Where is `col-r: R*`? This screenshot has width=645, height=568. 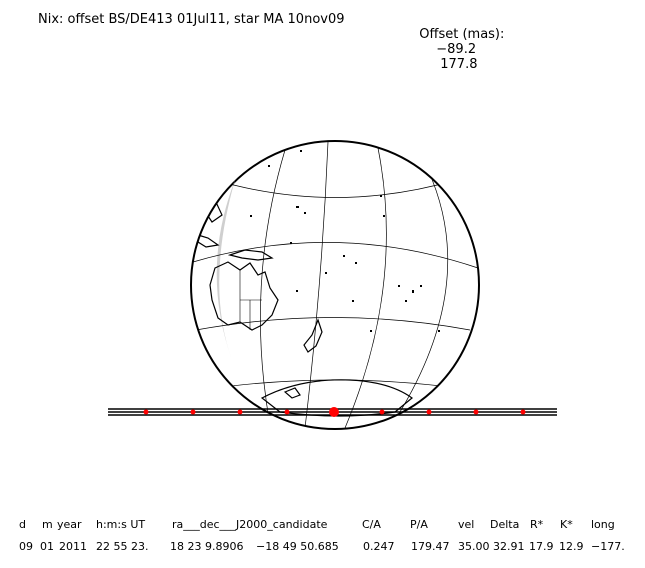 col-r: R* is located at coordinates (537, 524).